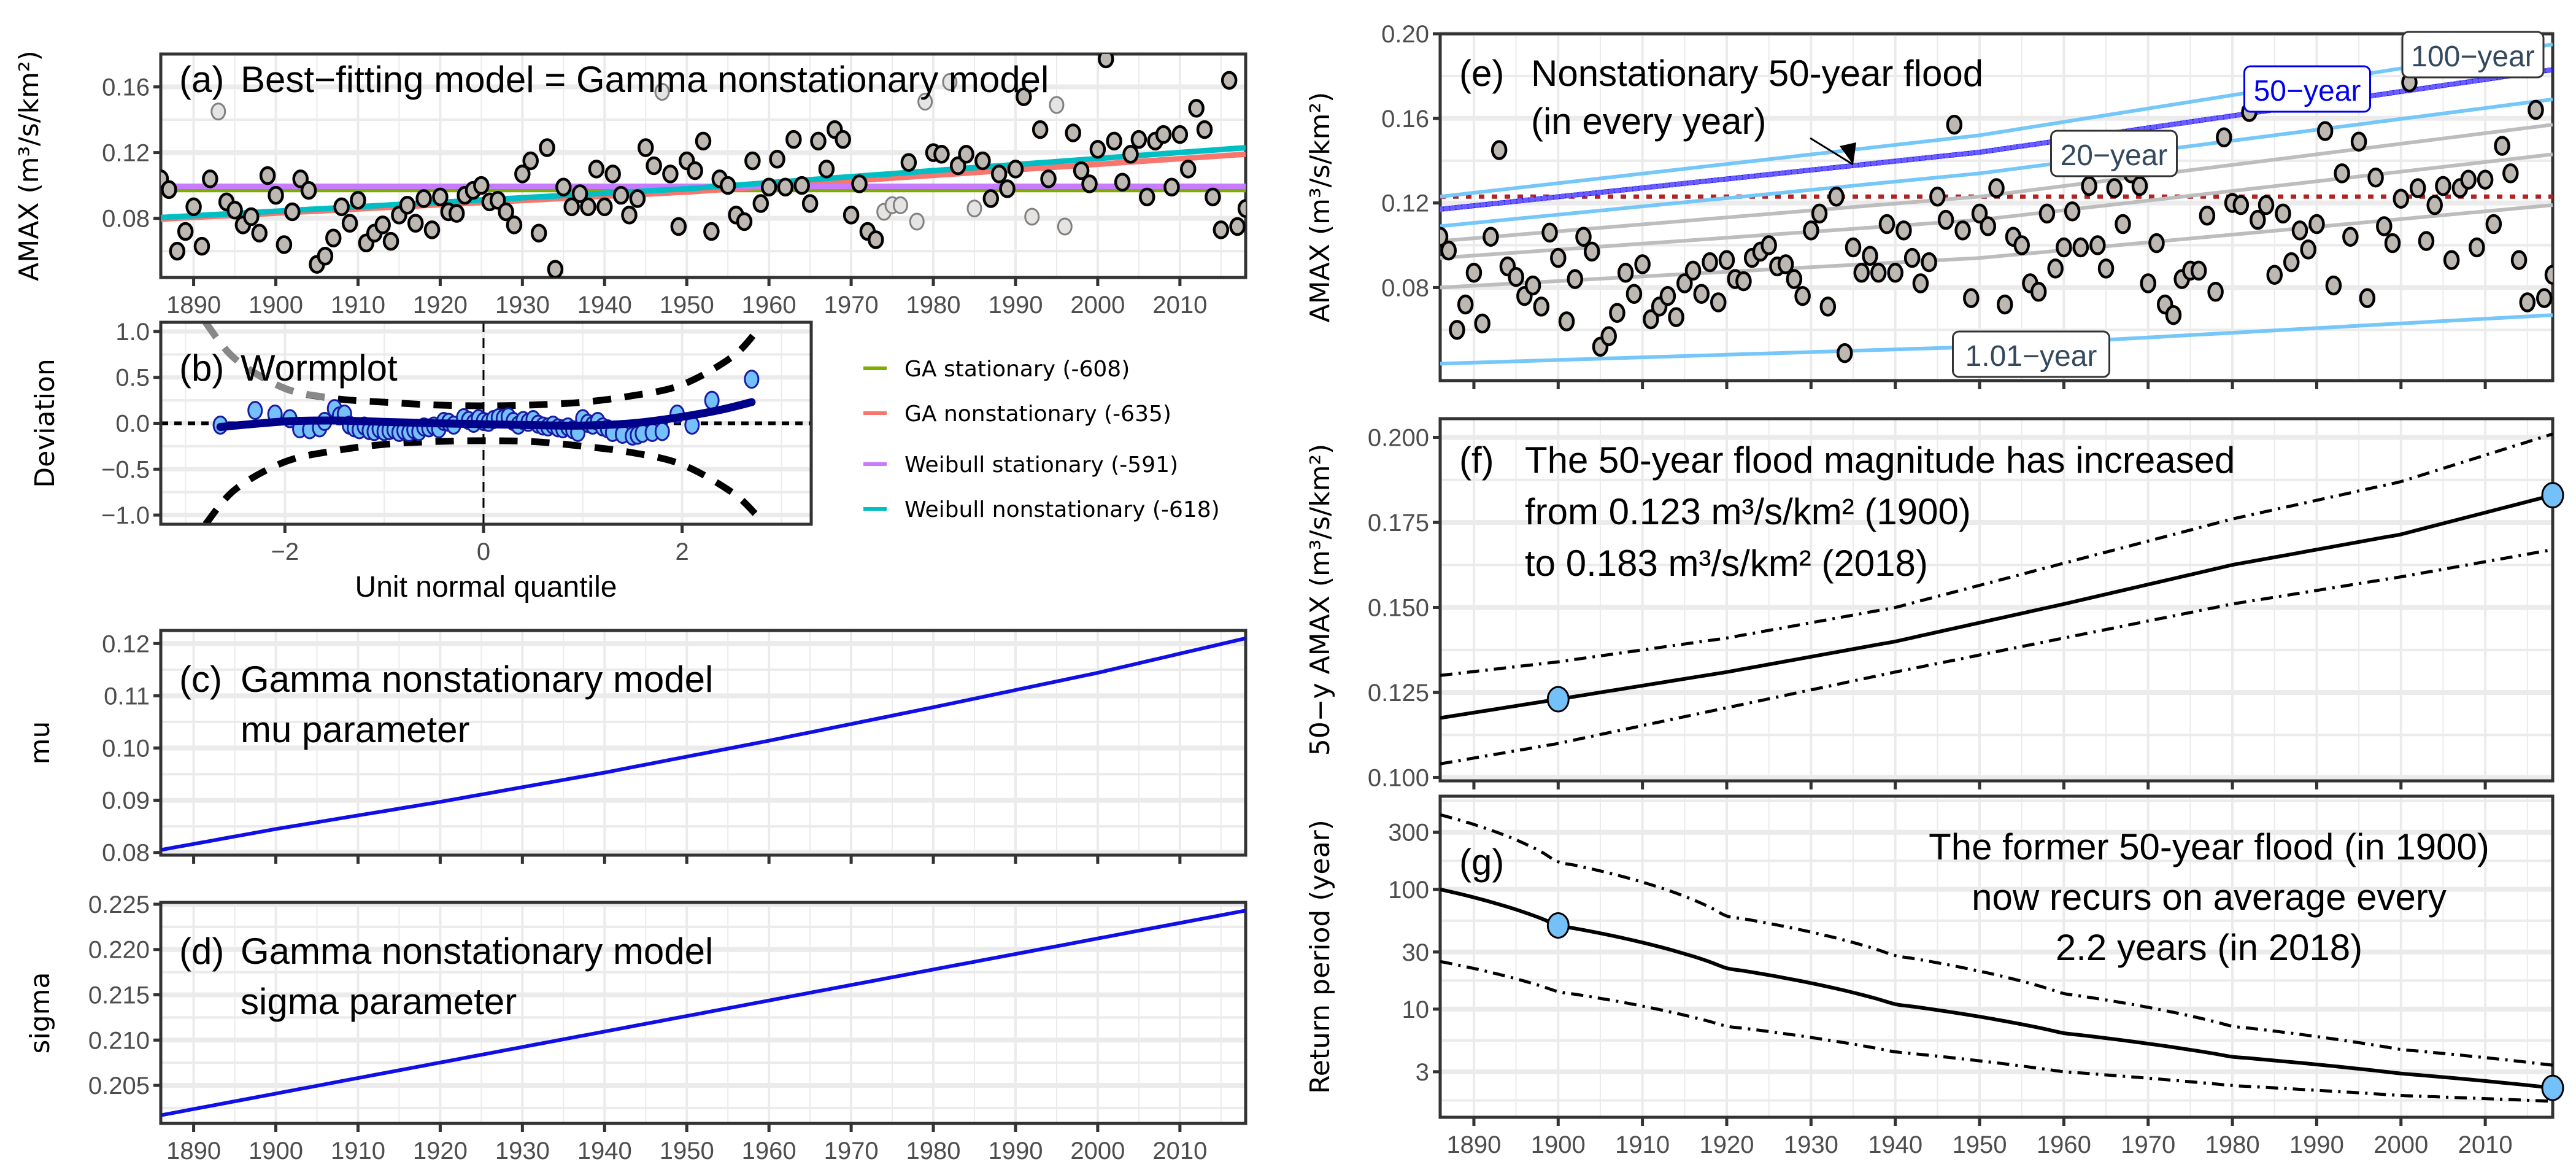 This screenshot has width=2576, height=1167. I want to click on y-tick-label: 0.11, so click(127, 696).